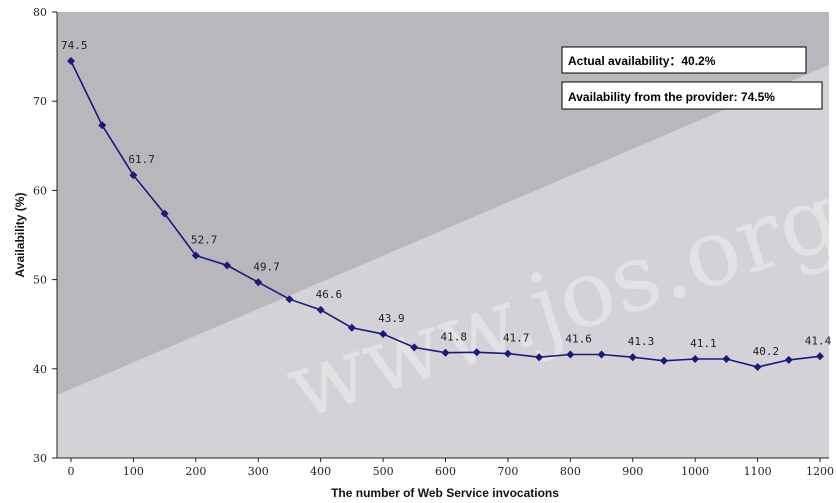 The image size is (836, 503). Describe the element at coordinates (195, 471) in the screenshot. I see `x-tick-label: 200` at that location.